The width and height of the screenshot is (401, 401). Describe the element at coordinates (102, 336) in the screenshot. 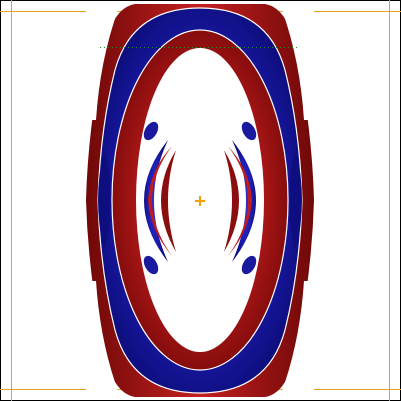

I see `lower-left-gap` at that location.